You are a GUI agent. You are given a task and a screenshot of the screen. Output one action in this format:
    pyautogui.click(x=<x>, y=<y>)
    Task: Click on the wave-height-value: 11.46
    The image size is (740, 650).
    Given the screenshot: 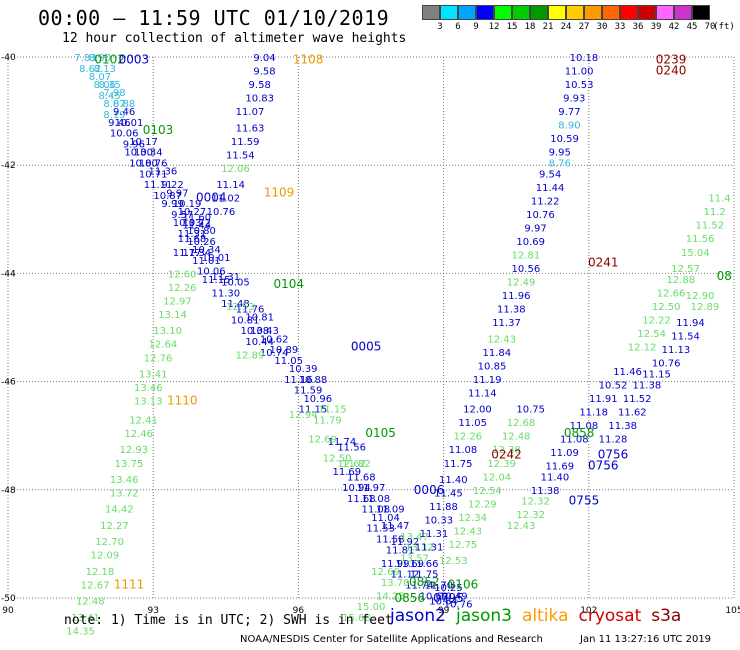 What is the action you would take?
    pyautogui.click(x=627, y=372)
    